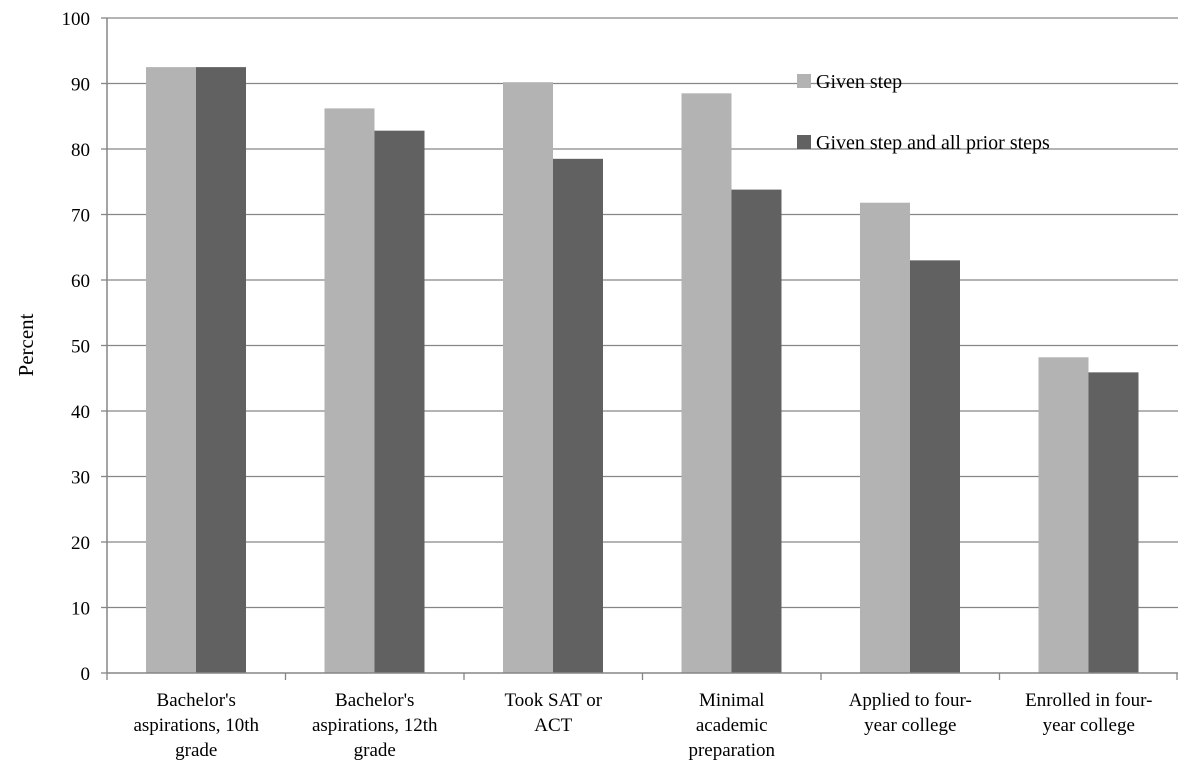  What do you see at coordinates (80, 85) in the screenshot?
I see `y-tick-label: 90` at bounding box center [80, 85].